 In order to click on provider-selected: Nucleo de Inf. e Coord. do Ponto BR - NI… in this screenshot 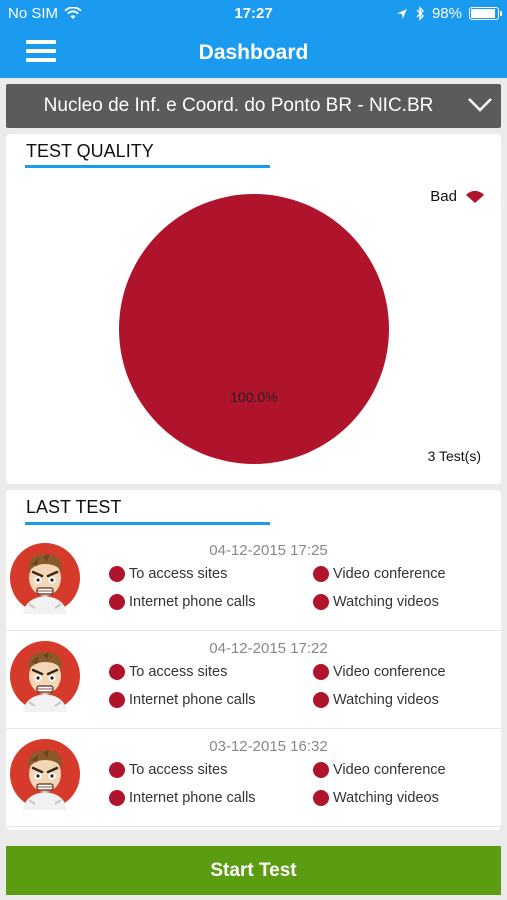, I will do `click(238, 105)`.